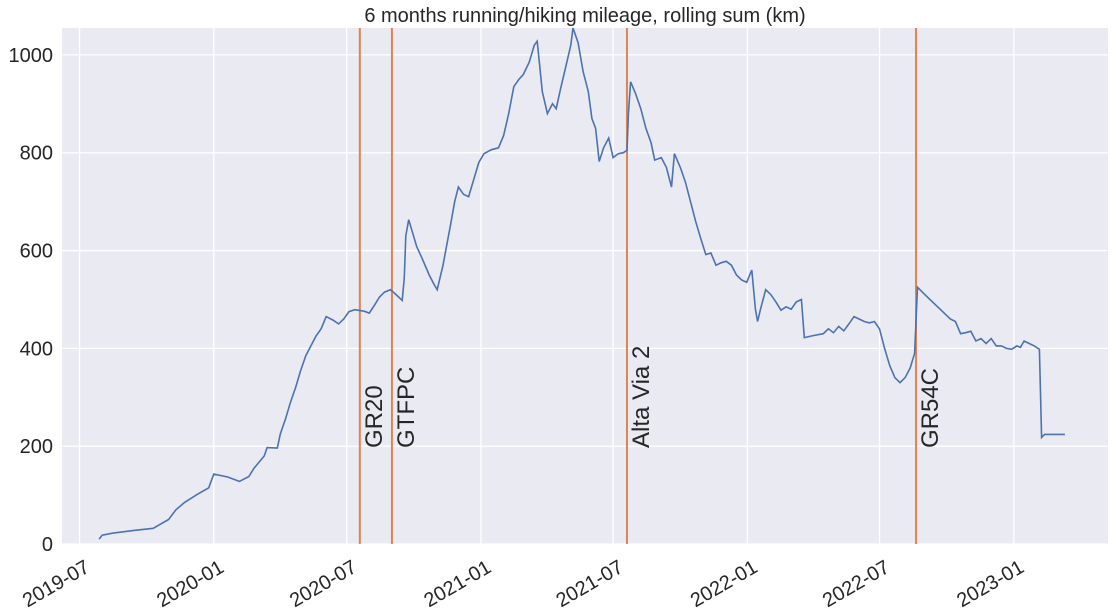 The image size is (1118, 614). What do you see at coordinates (36, 154) in the screenshot?
I see `y-tick-label: 800` at bounding box center [36, 154].